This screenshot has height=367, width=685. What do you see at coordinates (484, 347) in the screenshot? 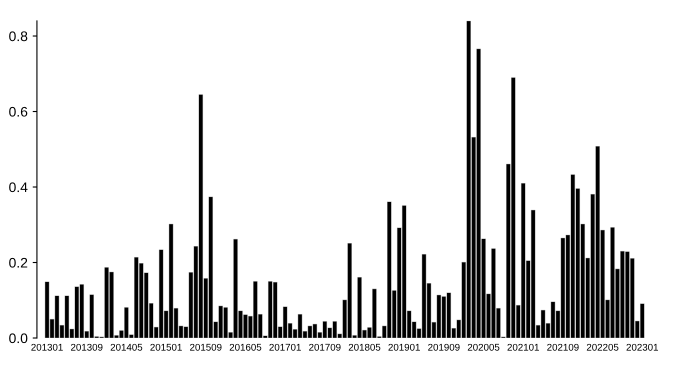
I see `x-tick-label: 202005` at bounding box center [484, 347].